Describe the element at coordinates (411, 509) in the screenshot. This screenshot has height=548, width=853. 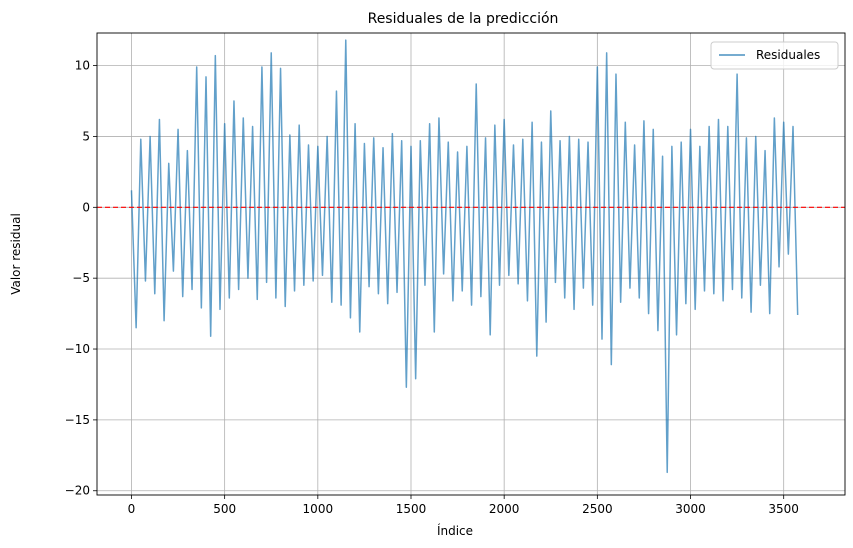
I see `x-tick-label: 1500` at that location.